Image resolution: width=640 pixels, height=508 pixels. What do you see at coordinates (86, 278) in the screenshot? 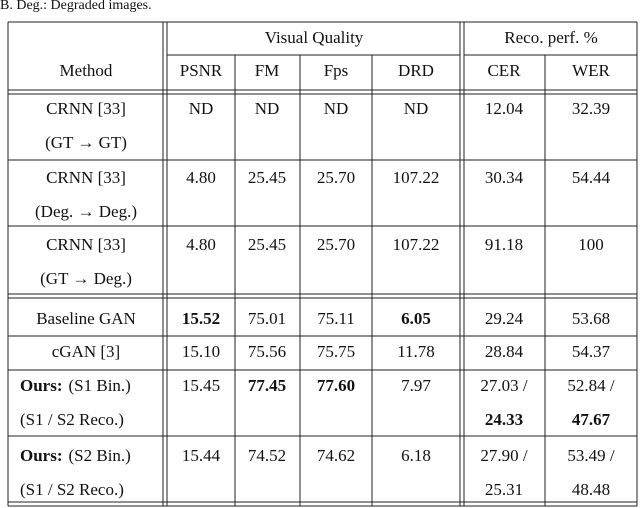
I see `method-cell: (GT → Deg.)` at bounding box center [86, 278].